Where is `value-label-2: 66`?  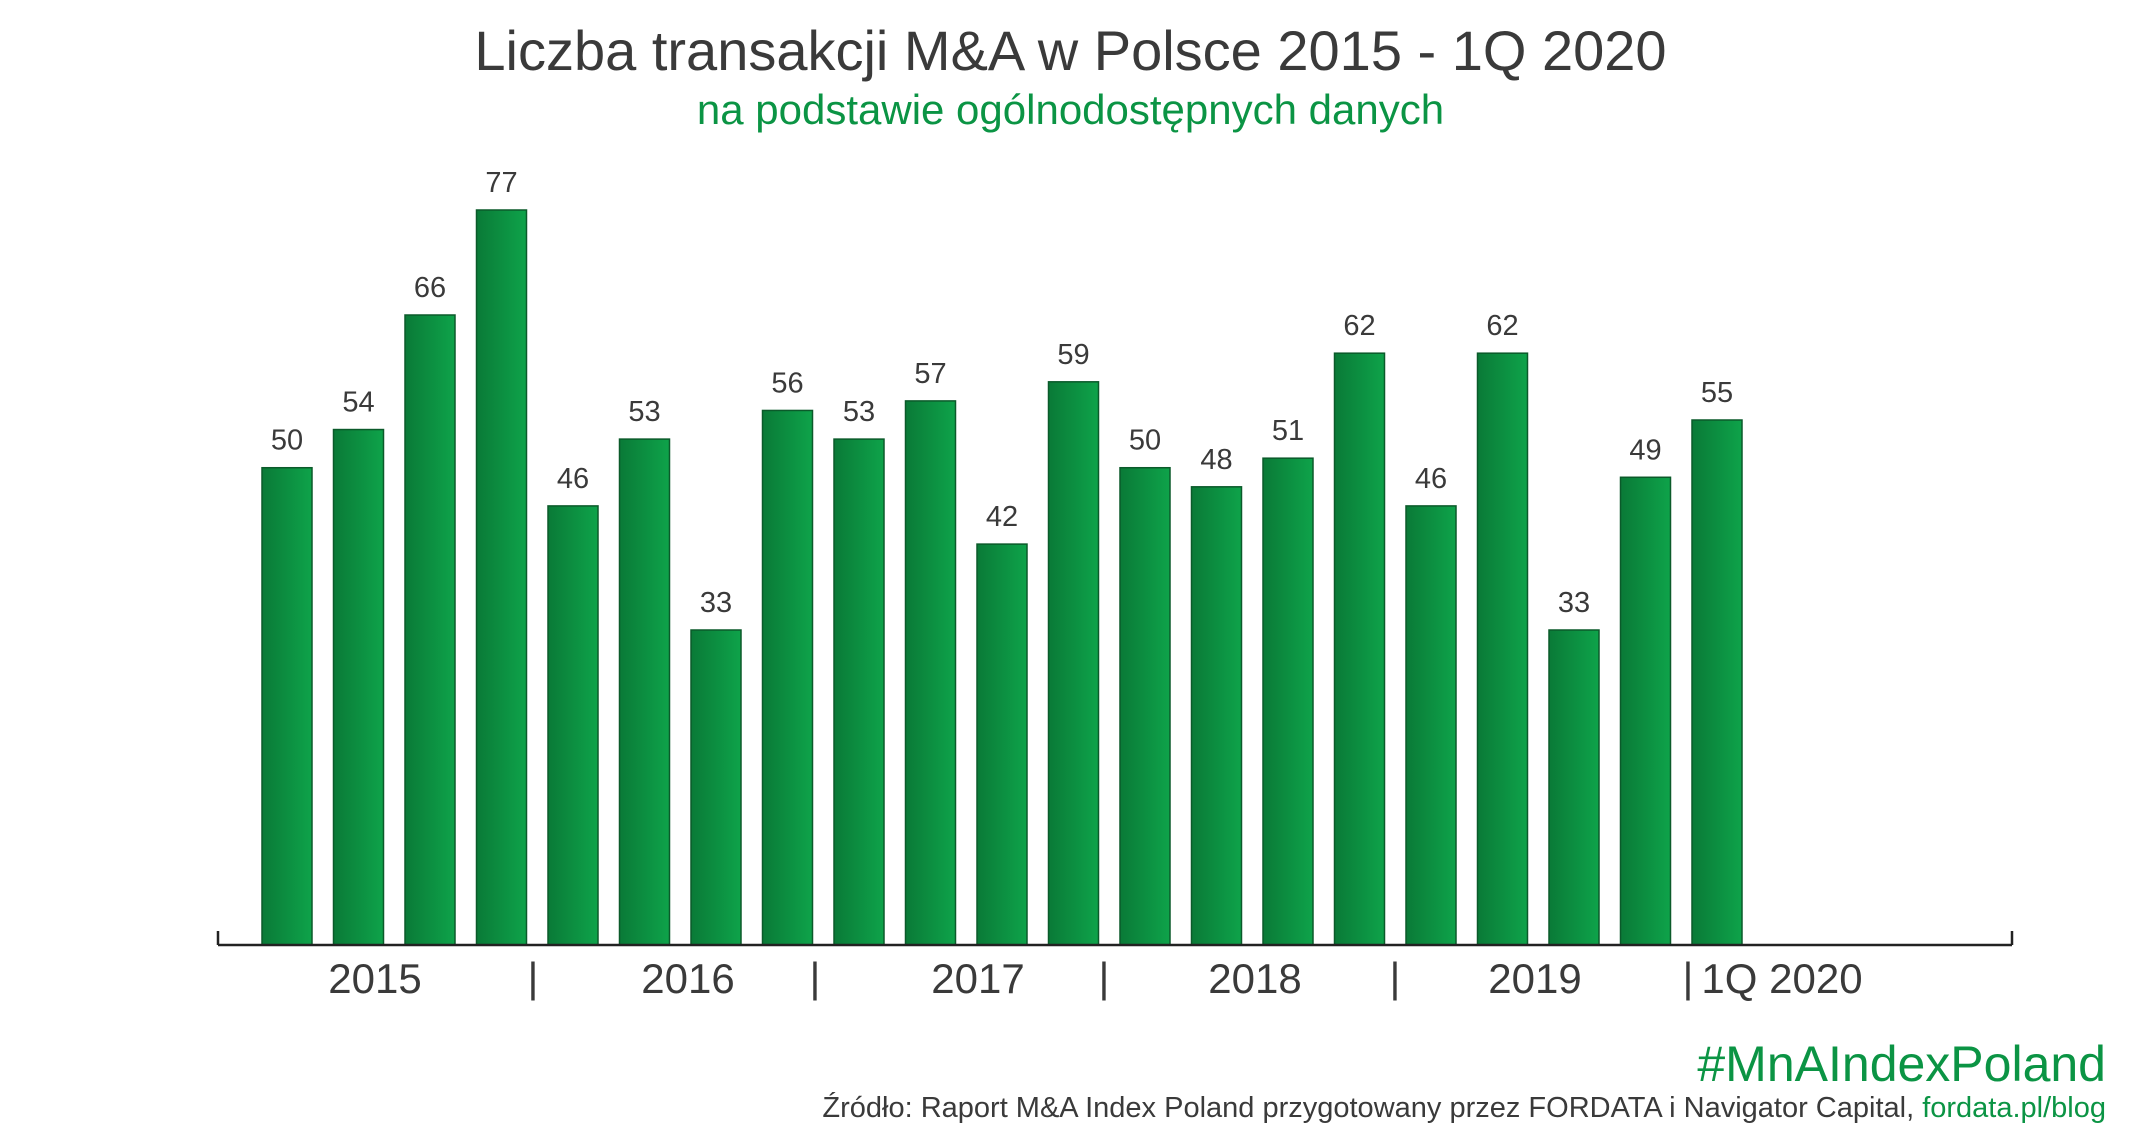 value-label-2: 66 is located at coordinates (430, 288).